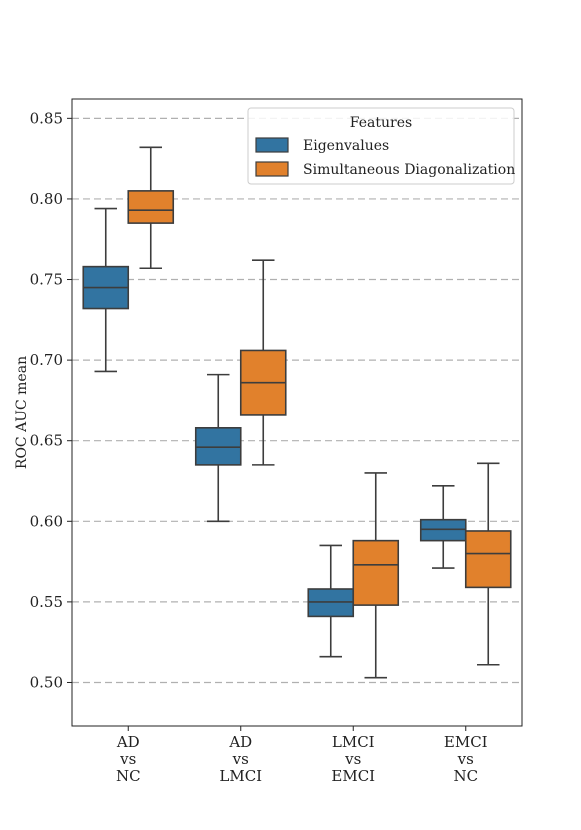 The width and height of the screenshot is (581, 830). What do you see at coordinates (381, 123) in the screenshot?
I see `legend-title: Features` at bounding box center [381, 123].